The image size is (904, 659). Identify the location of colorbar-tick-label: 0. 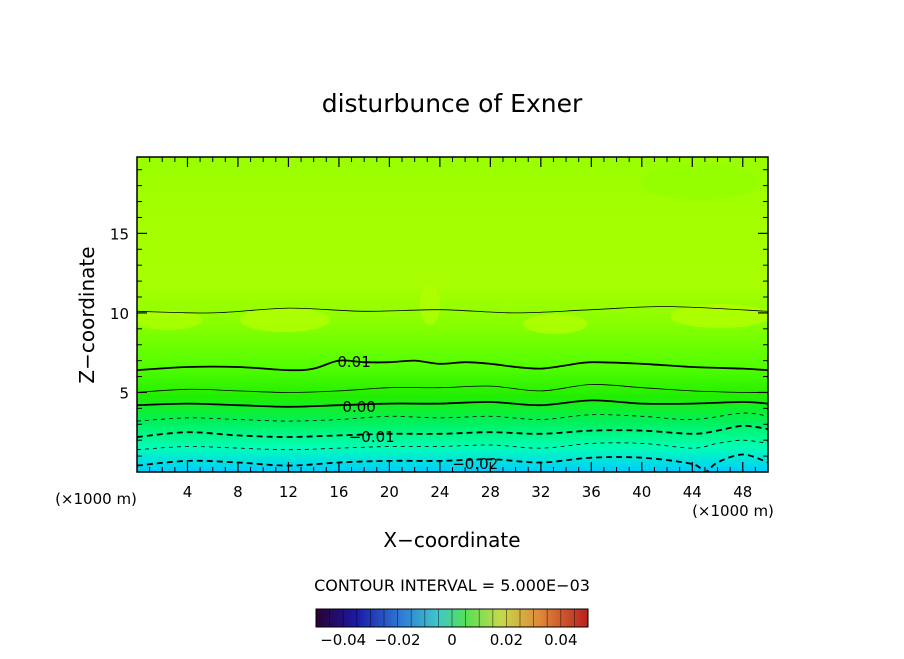
(452, 640).